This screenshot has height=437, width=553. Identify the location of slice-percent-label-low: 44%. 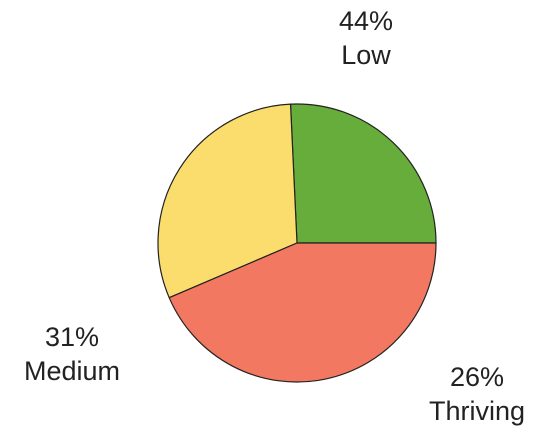
(366, 21).